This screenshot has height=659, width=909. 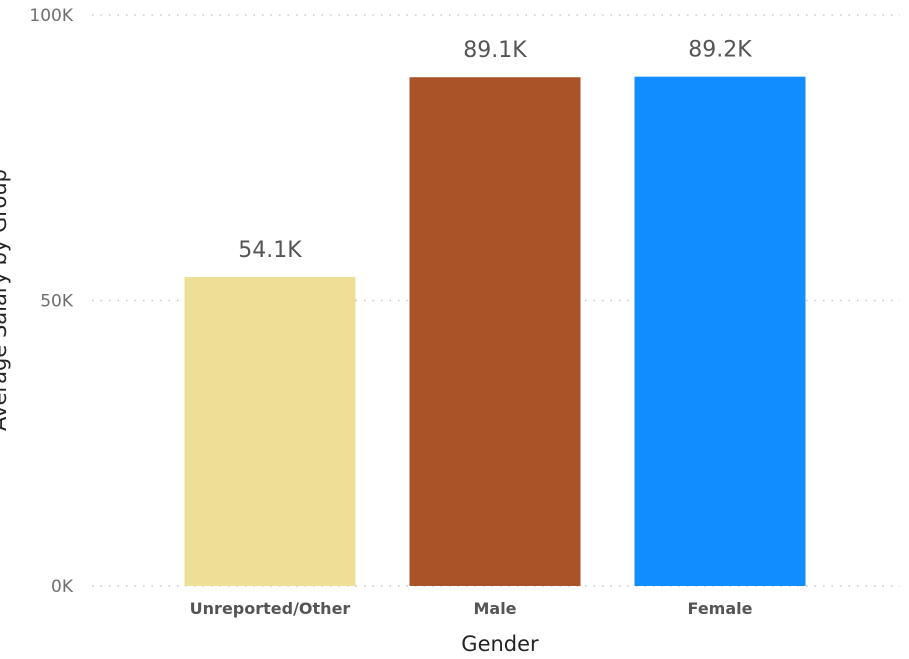 I want to click on y-axis-ticks: 0K 50K 100K, so click(x=51, y=301).